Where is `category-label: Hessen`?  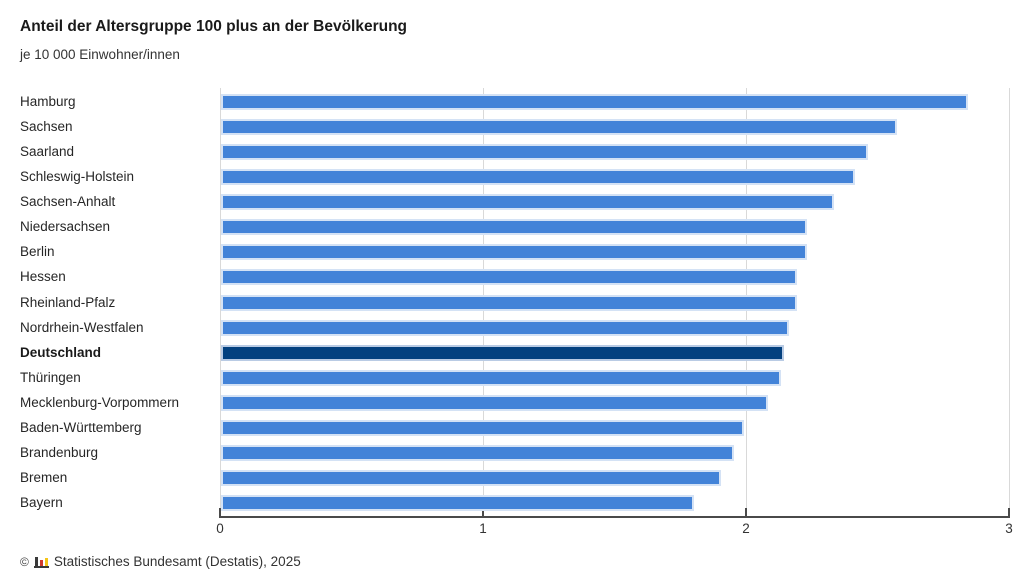 category-label: Hessen is located at coordinates (43, 277).